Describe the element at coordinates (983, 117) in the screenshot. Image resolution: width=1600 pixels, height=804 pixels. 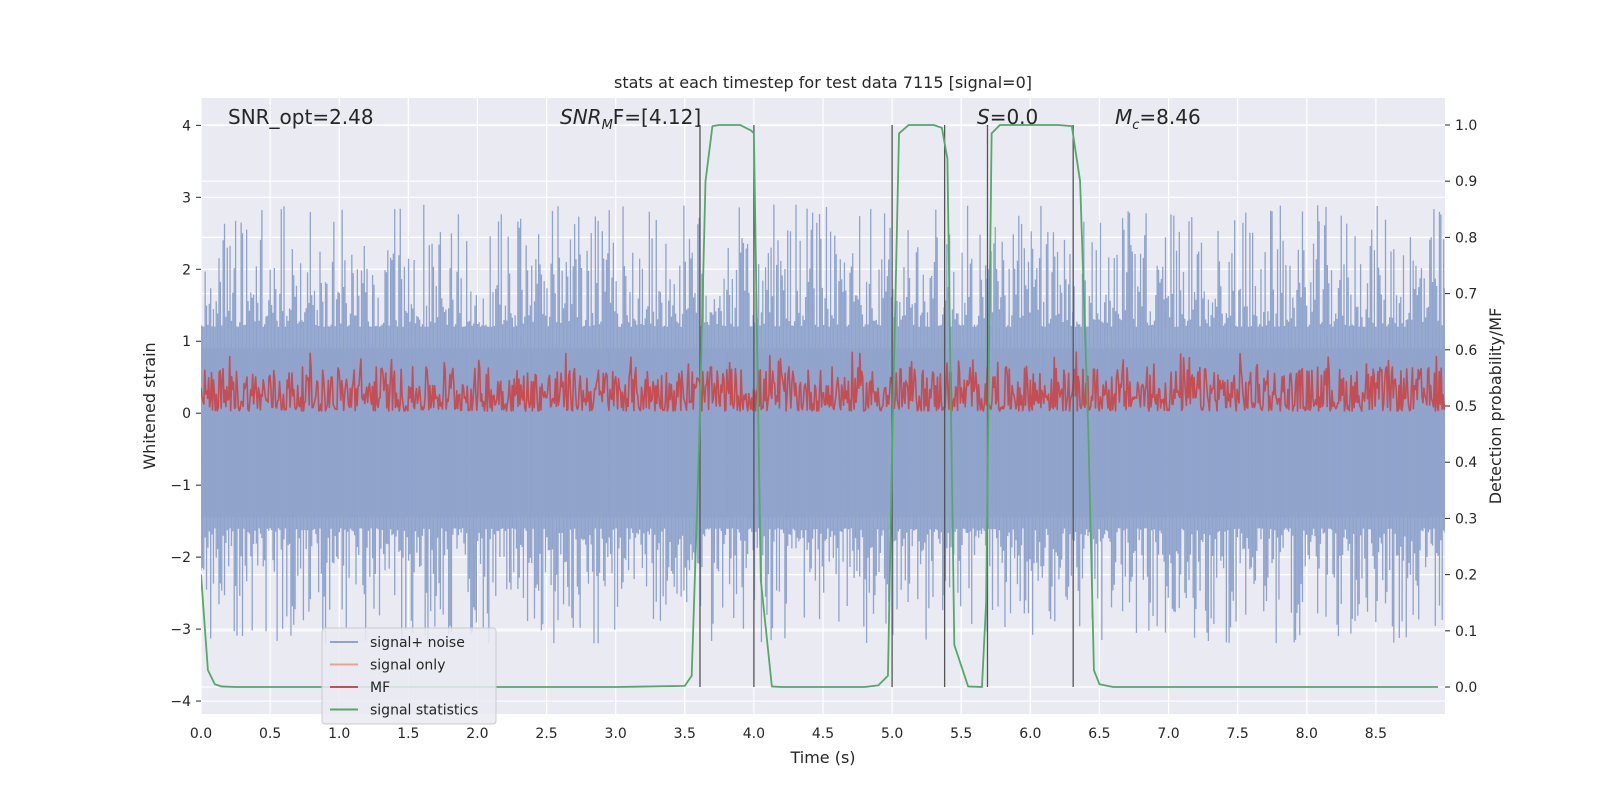
I see `annotation-s-italic: S` at that location.